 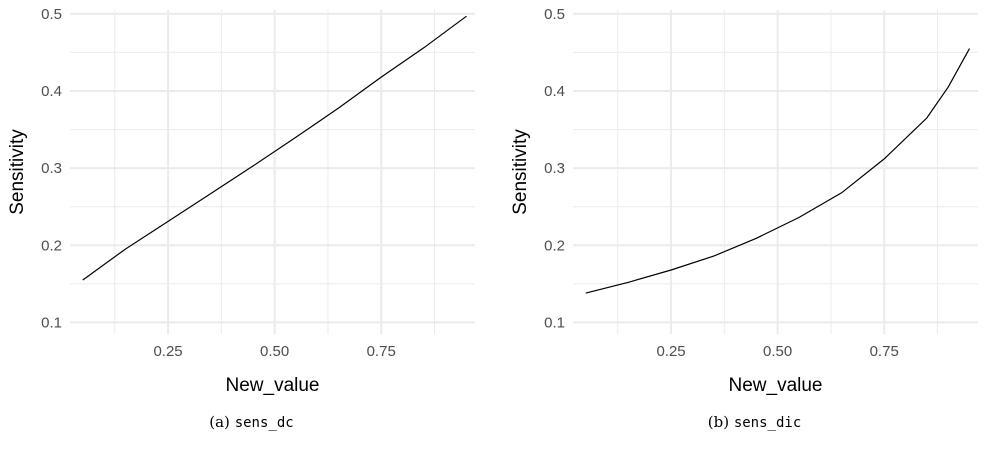 I want to click on caption-b-code: sens_dic, so click(x=767, y=423).